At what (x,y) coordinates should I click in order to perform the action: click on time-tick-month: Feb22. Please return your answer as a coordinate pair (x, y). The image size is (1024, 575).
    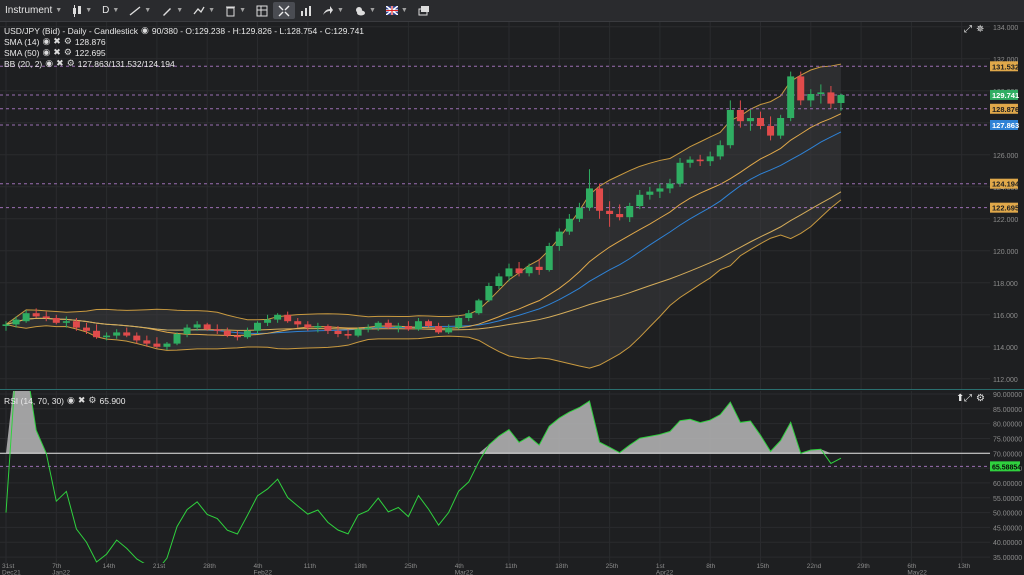
    Looking at the image, I should click on (263, 572).